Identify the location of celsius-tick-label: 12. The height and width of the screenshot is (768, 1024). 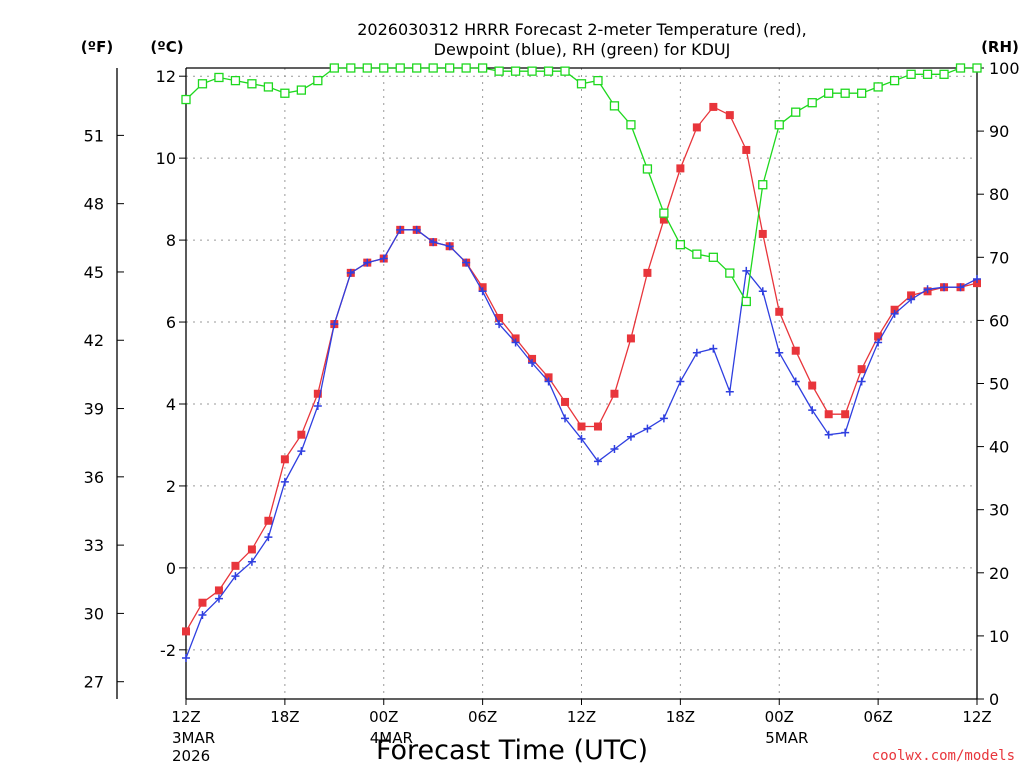
(166, 76).